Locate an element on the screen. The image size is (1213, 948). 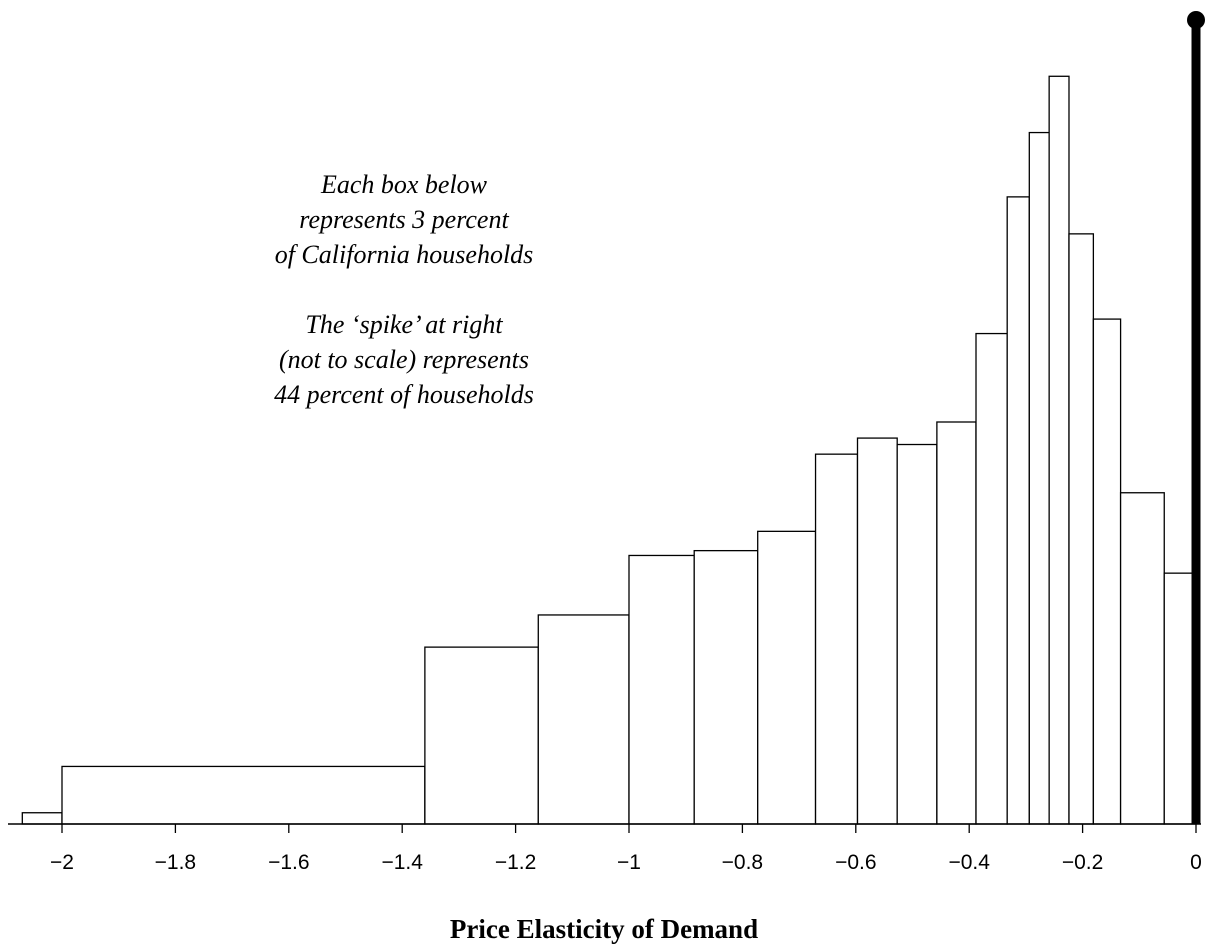
x-axis-label: Price Elasticity of Demand is located at coordinates (604, 929).